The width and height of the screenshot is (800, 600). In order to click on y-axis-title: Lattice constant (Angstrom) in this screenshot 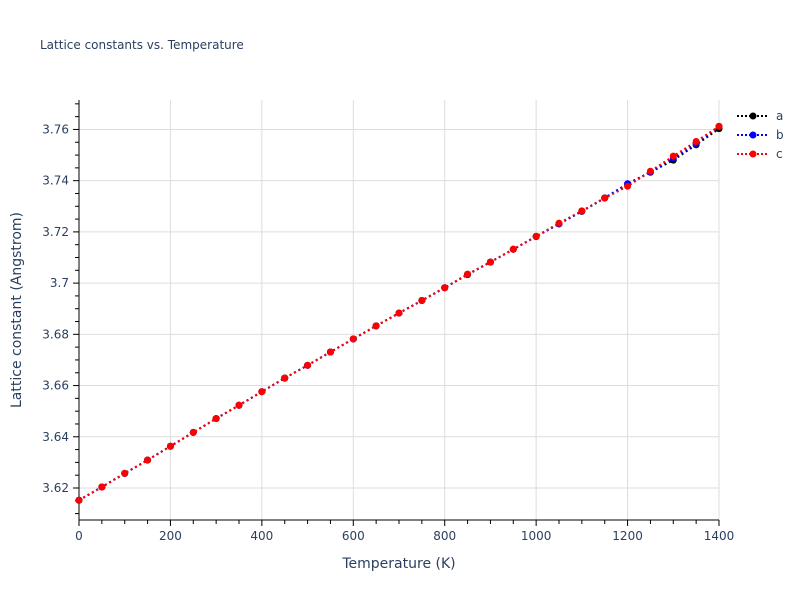, I will do `click(17, 310)`.